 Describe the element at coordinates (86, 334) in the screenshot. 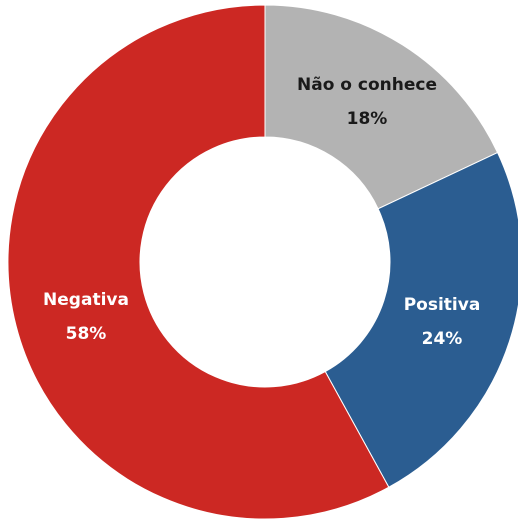

I see `value-label: 58%` at that location.